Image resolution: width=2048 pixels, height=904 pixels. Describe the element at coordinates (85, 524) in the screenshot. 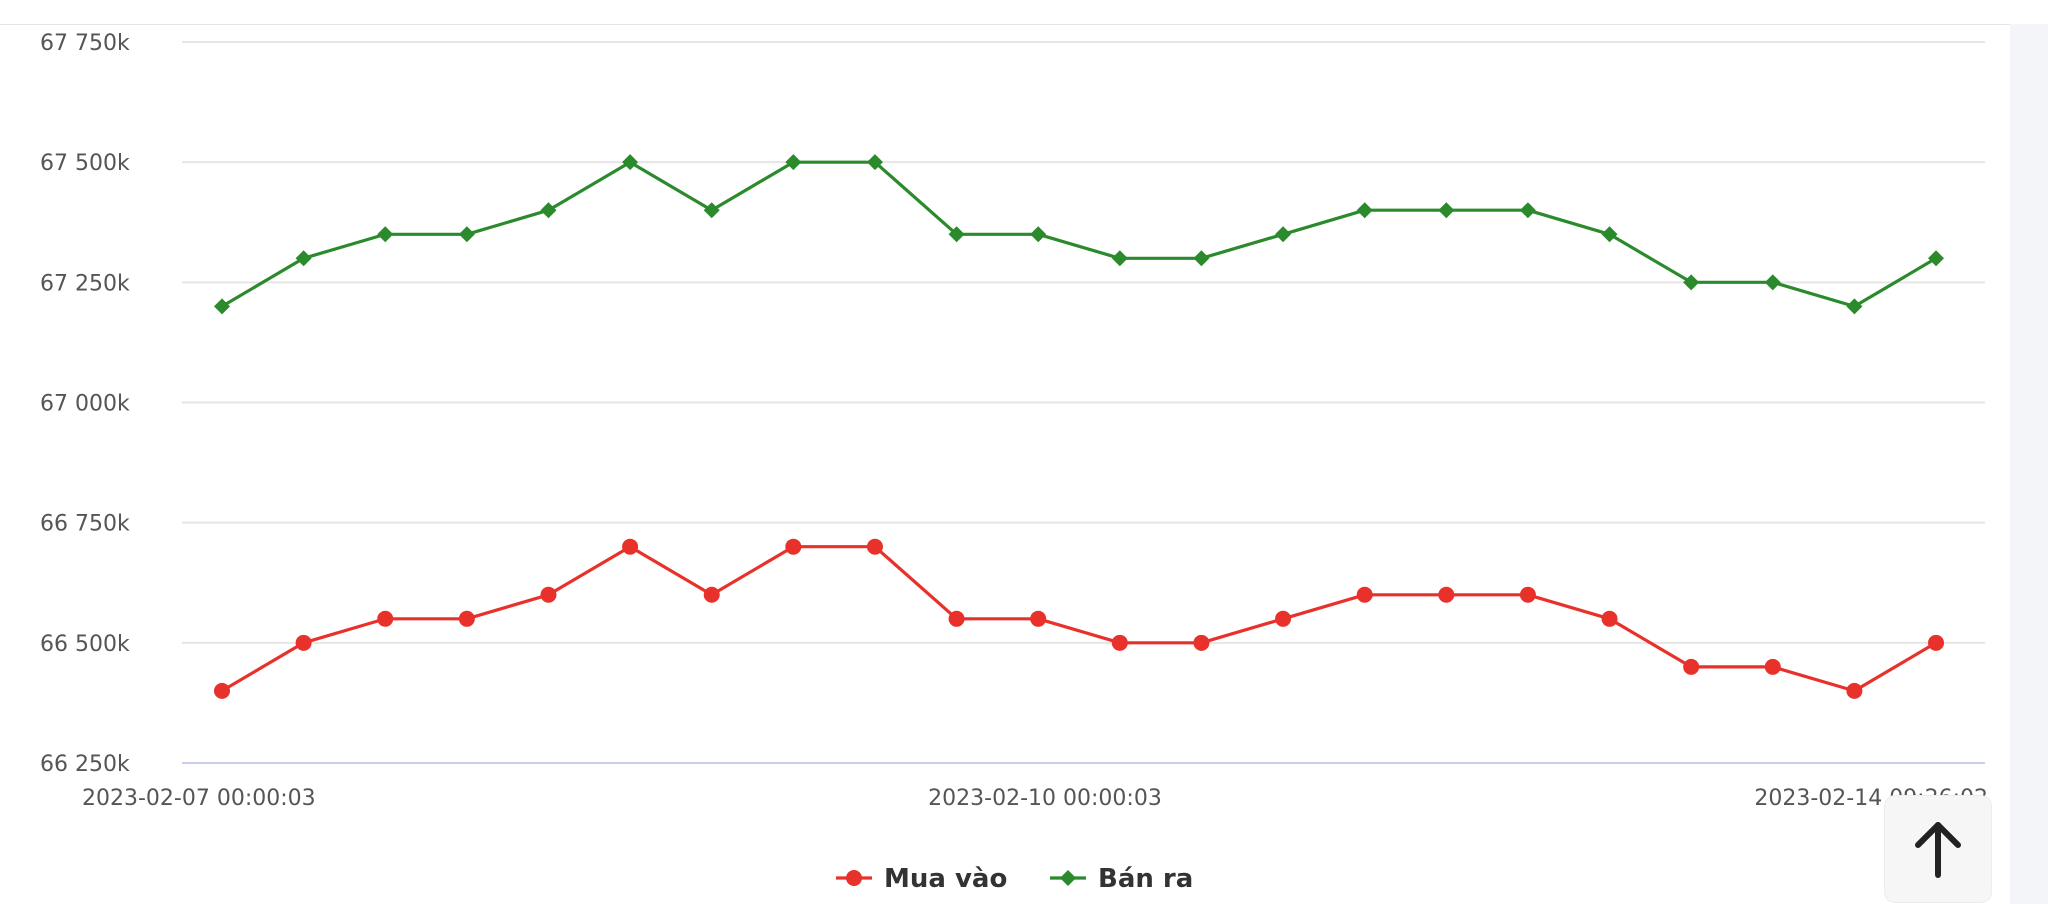

I see `y-tick-label: 66 750k` at that location.